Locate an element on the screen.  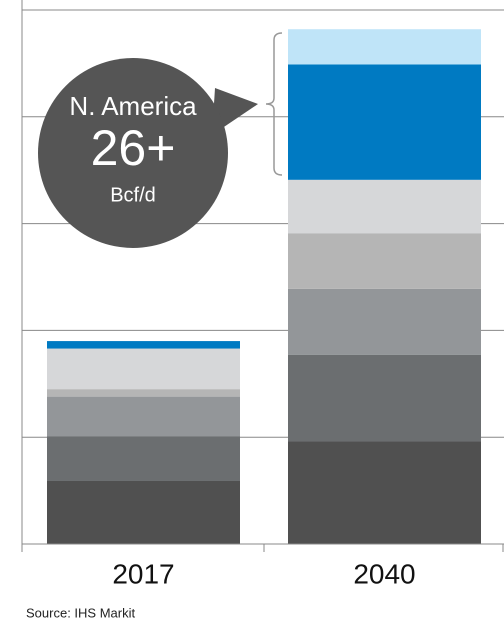
brace is located at coordinates (274, 104).